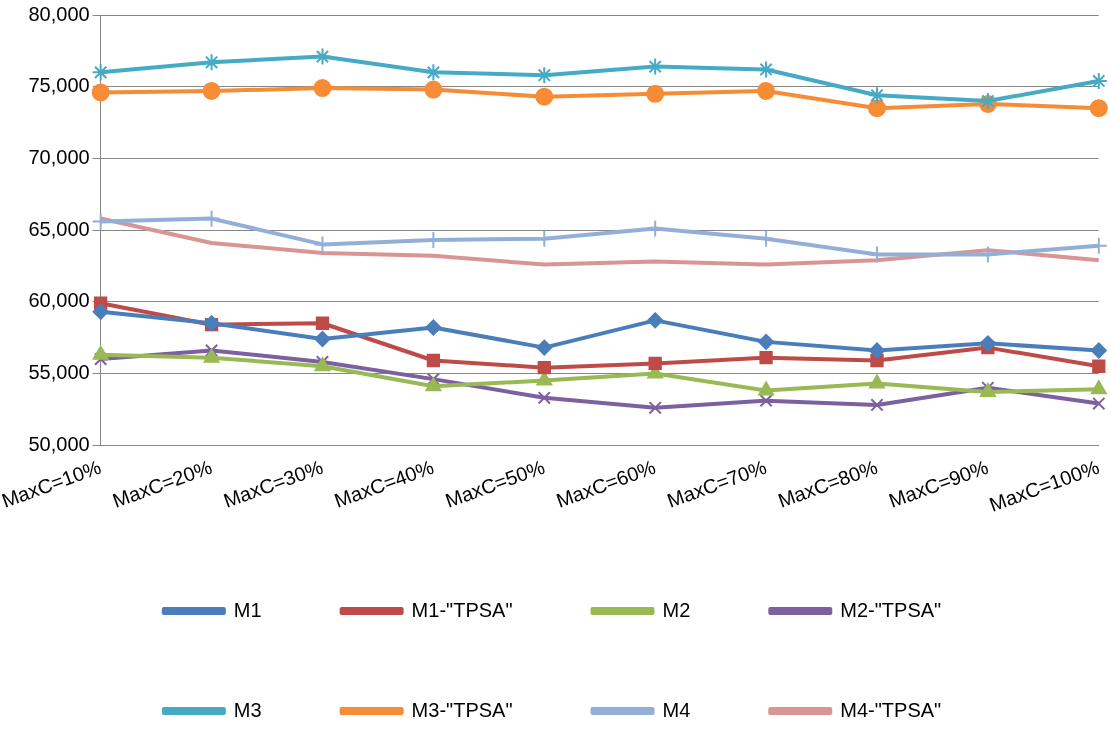  Describe the element at coordinates (59, 443) in the screenshot. I see `y-tick-label: 50,000` at that location.